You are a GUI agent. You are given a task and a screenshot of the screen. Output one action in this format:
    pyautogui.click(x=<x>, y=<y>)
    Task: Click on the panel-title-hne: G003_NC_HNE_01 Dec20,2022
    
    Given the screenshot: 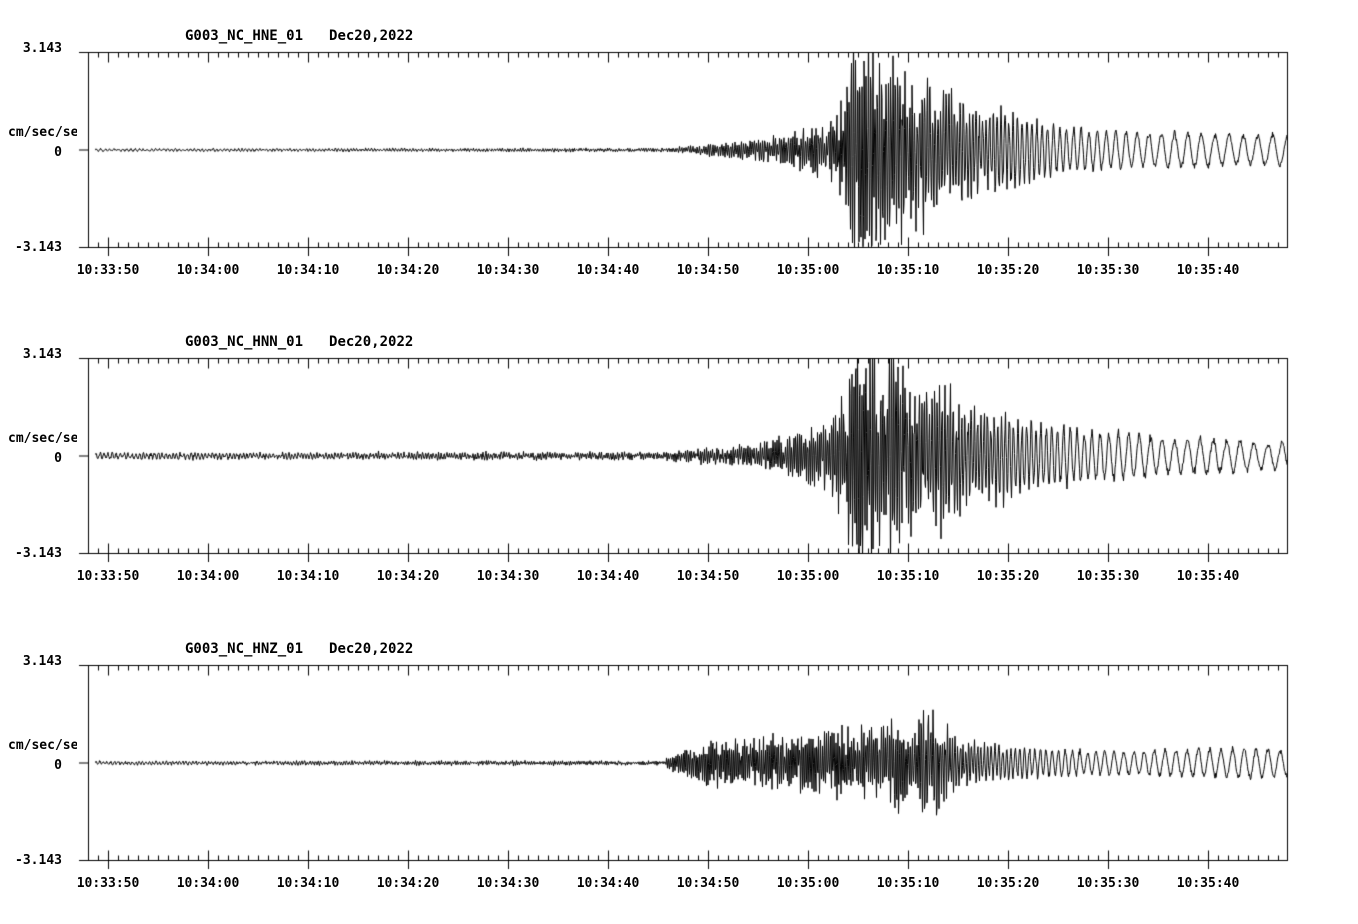 What is the action you would take?
    pyautogui.click(x=299, y=36)
    